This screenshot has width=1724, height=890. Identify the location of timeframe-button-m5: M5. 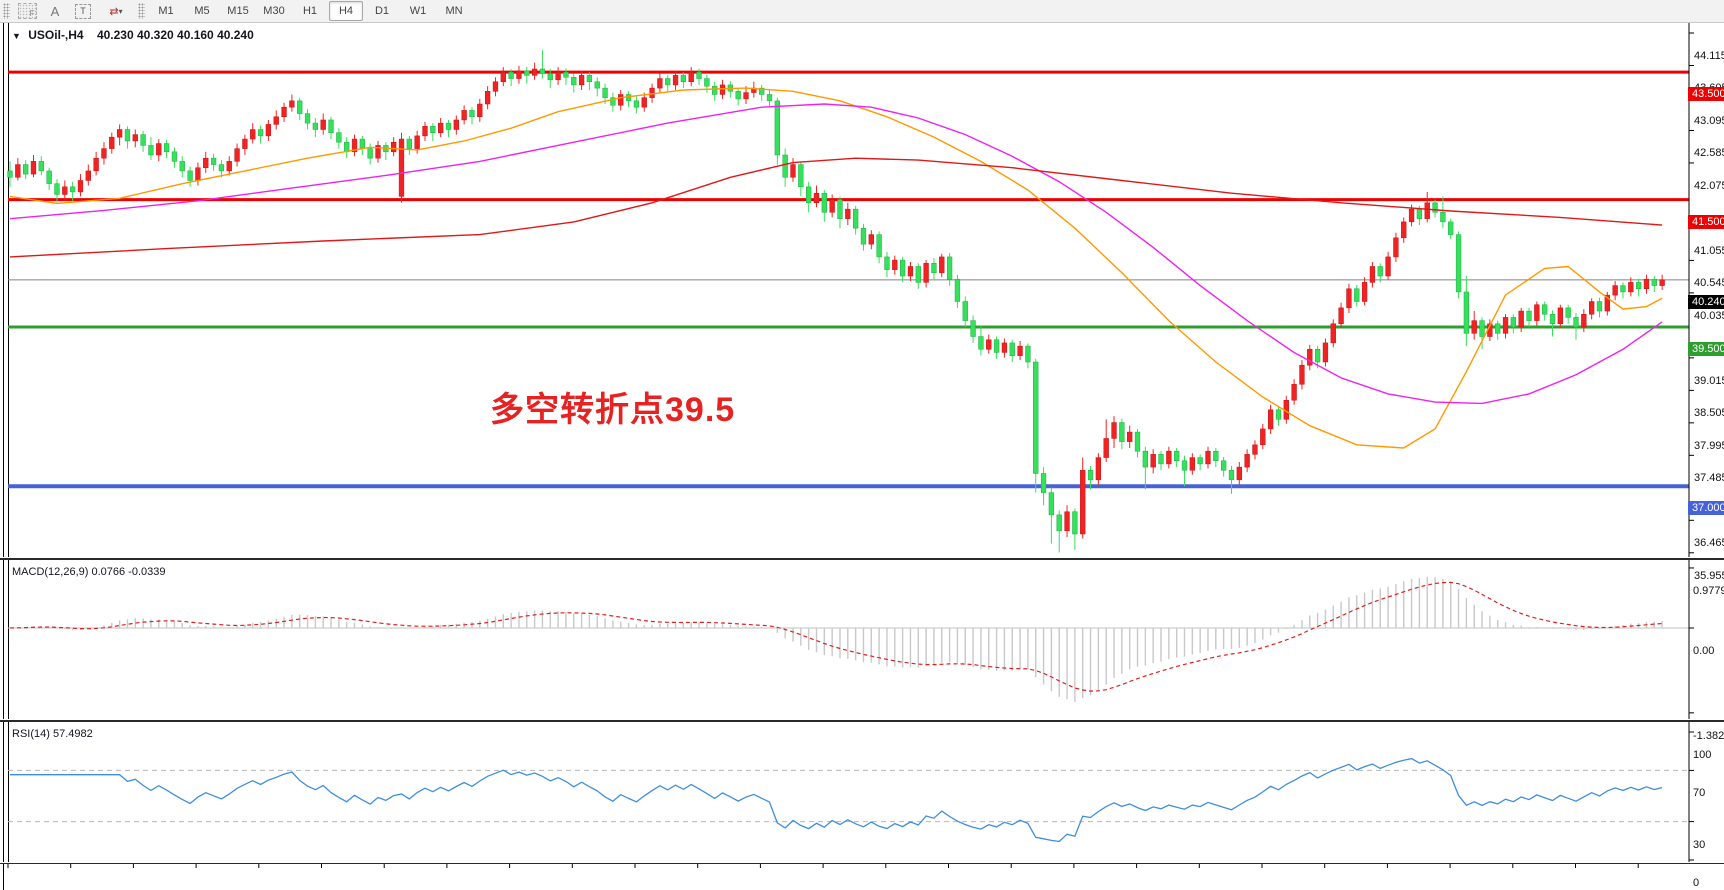
(202, 11).